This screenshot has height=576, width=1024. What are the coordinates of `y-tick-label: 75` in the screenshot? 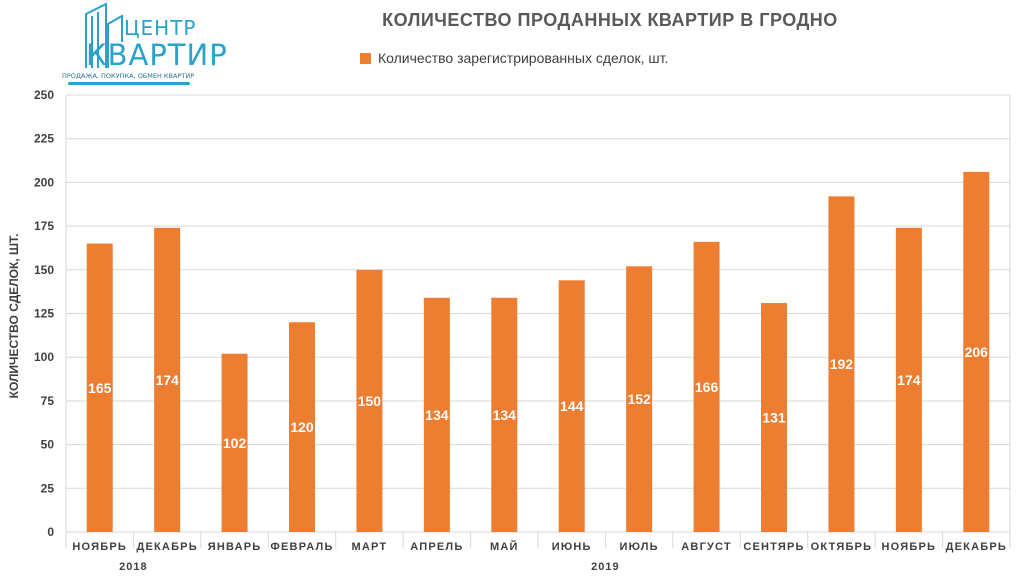 It's located at (48, 401).